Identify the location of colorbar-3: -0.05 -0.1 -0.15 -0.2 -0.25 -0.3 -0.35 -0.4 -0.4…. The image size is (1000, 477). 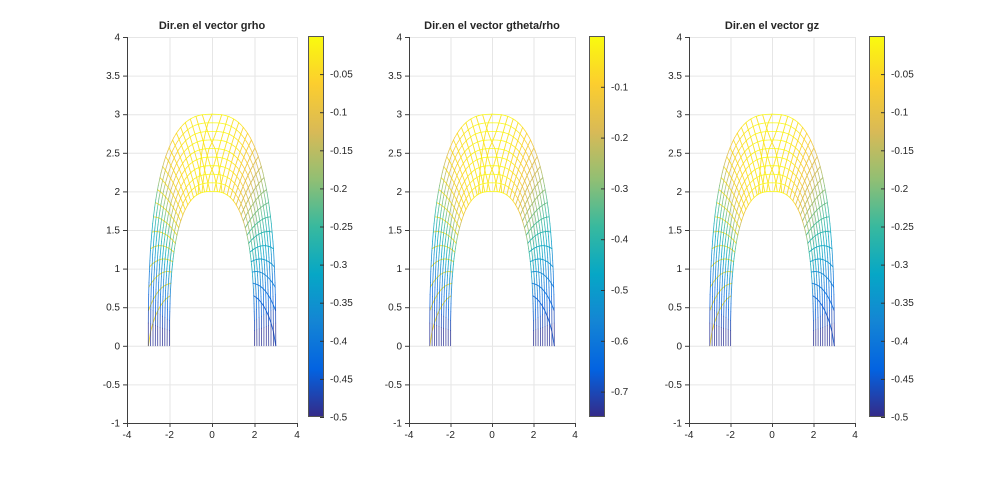
(891, 230).